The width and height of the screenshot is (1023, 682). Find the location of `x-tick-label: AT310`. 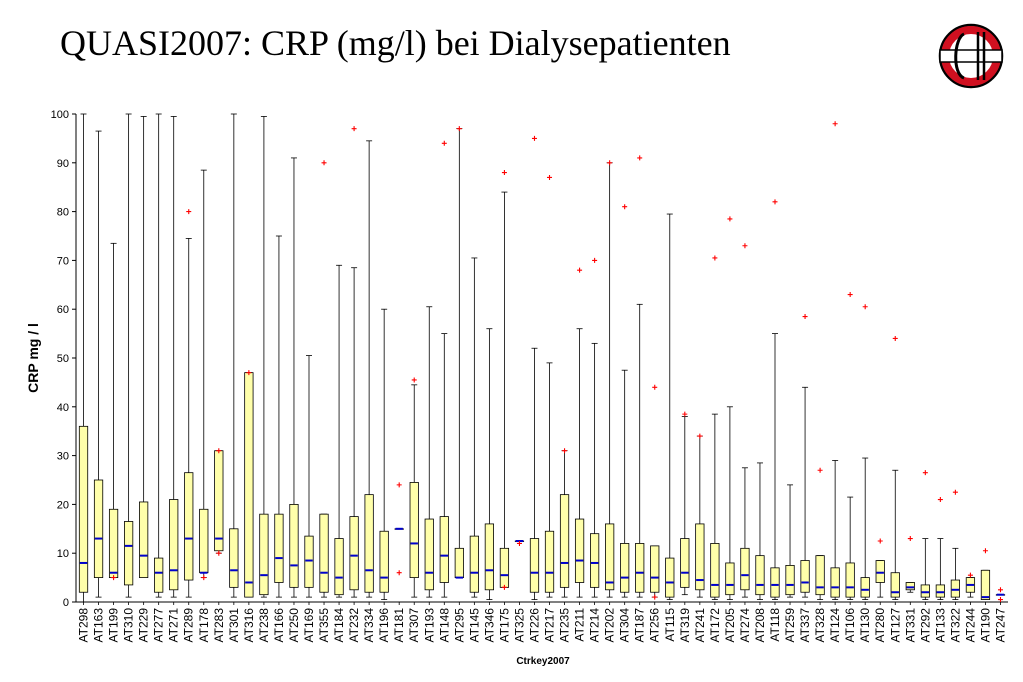

x-tick-label: AT310 is located at coordinates (129, 625).